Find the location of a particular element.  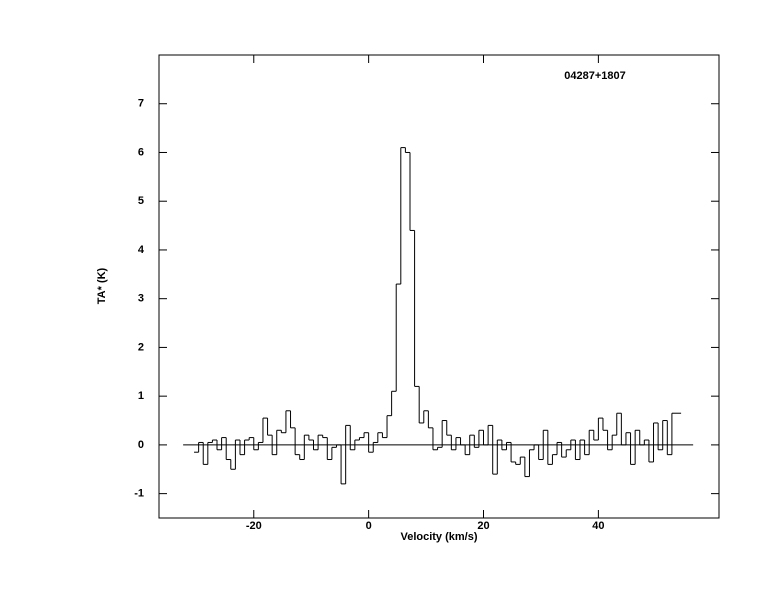

x-tick-label: 40 is located at coordinates (598, 526).